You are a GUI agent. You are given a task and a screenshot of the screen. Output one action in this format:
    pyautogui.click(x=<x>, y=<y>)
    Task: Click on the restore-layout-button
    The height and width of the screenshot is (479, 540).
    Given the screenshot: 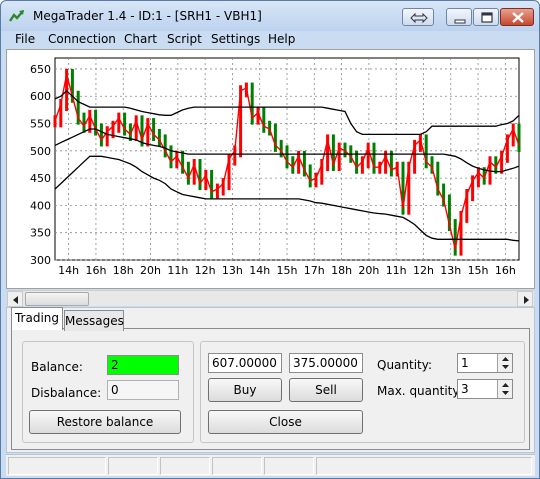 What is the action you would take?
    pyautogui.click(x=418, y=17)
    